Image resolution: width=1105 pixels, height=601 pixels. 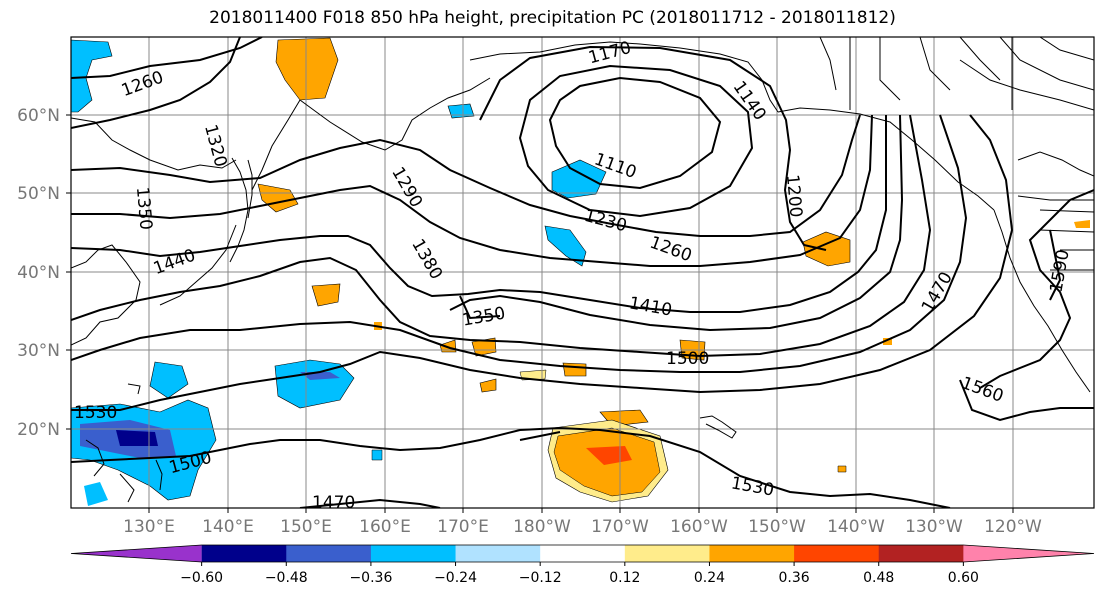 What do you see at coordinates (794, 578) in the screenshot?
I see `colorbar-tick-label: 0.36` at bounding box center [794, 578].